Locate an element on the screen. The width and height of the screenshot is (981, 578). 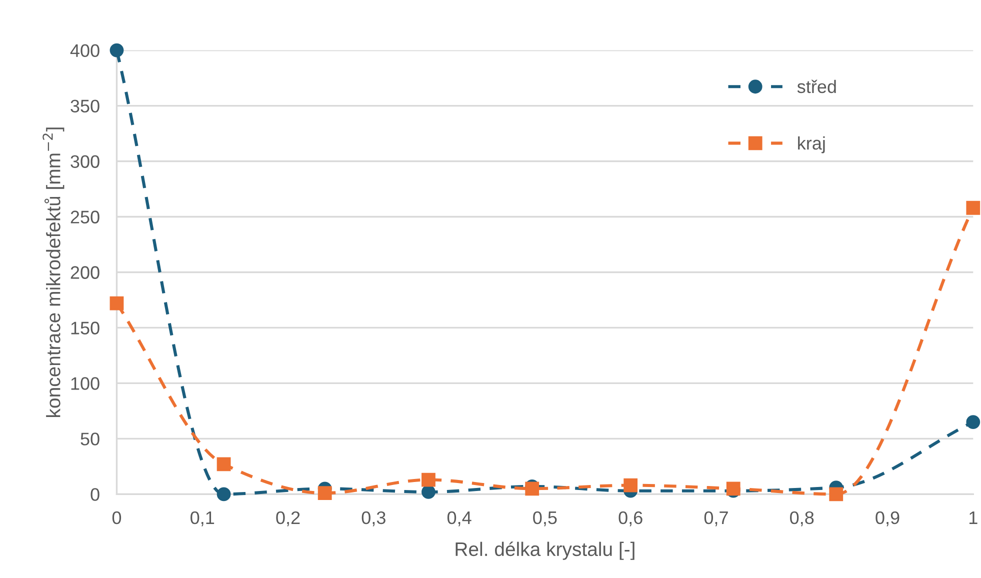
y-tick-label: 200 is located at coordinates (85, 272).